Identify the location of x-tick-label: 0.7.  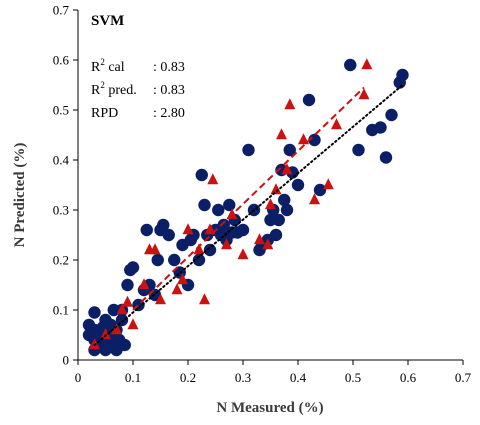
(463, 377).